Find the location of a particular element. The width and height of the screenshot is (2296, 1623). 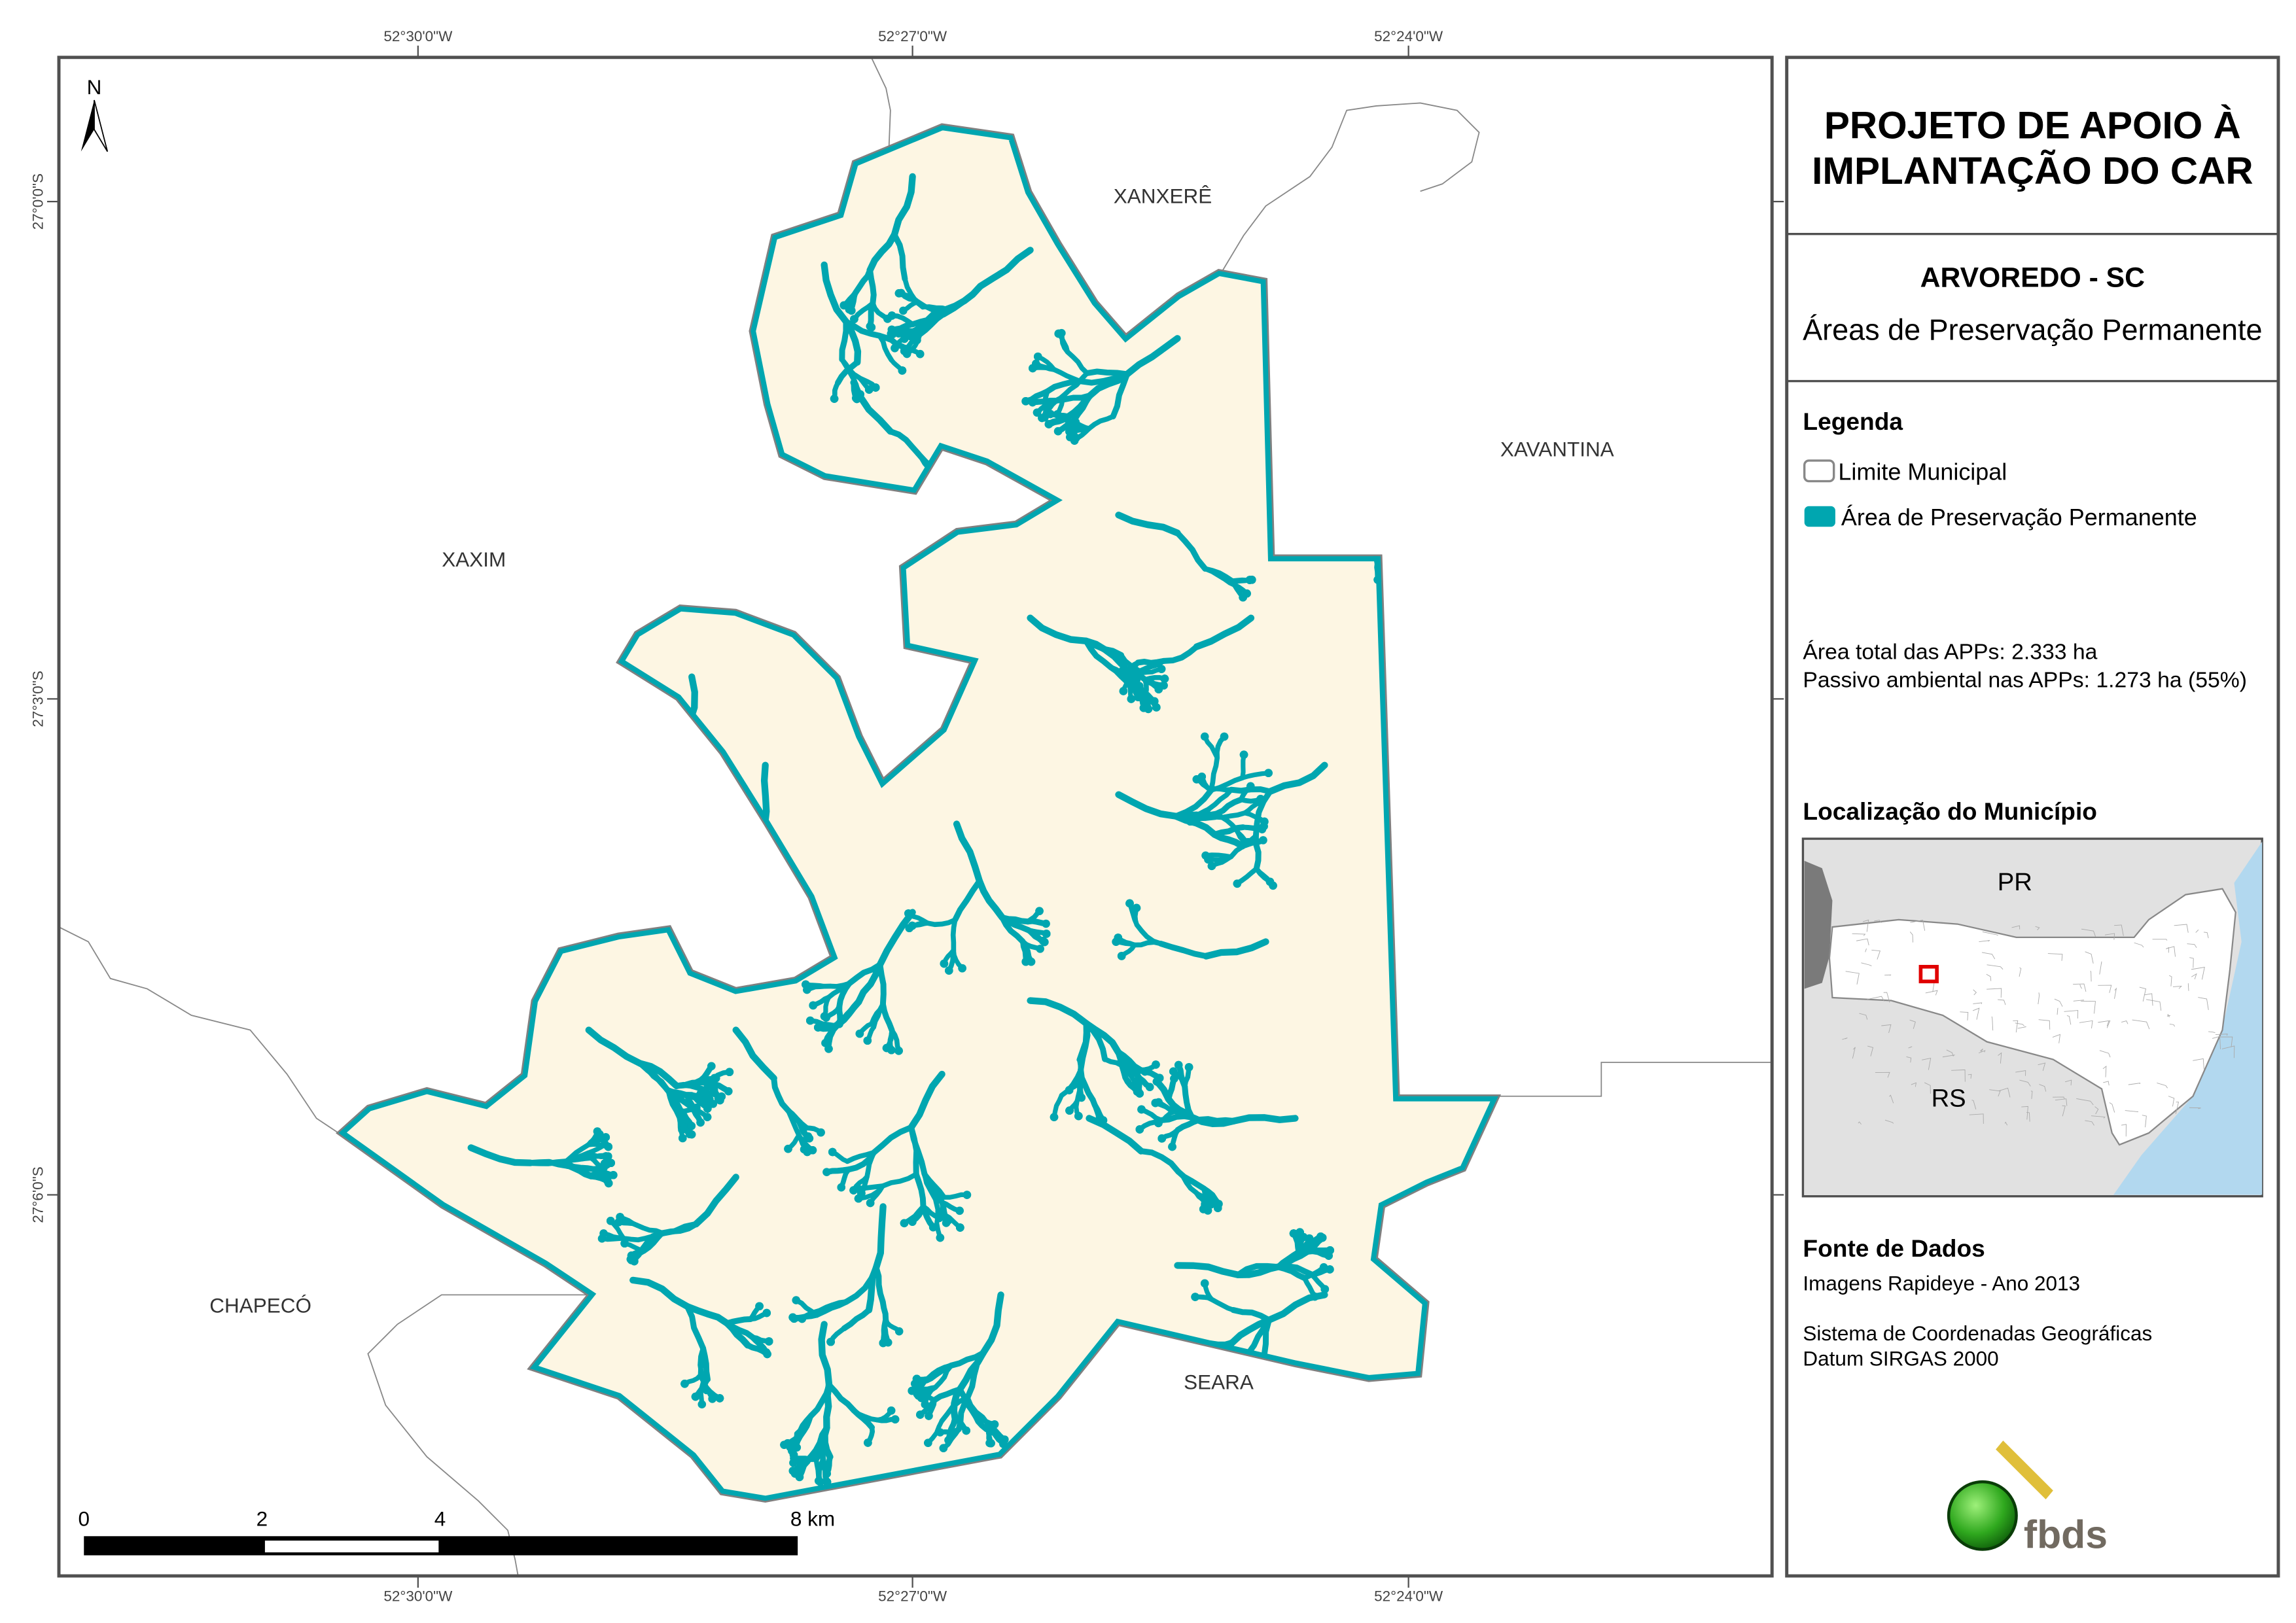

scale-bar: 0 2 4 8 km is located at coordinates (457, 1532).